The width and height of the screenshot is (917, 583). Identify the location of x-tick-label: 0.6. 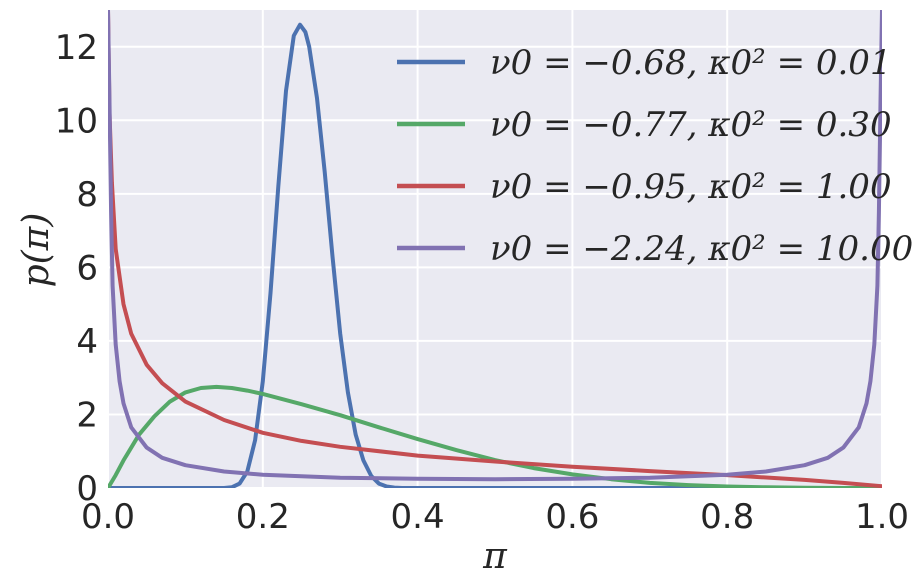
(572, 517).